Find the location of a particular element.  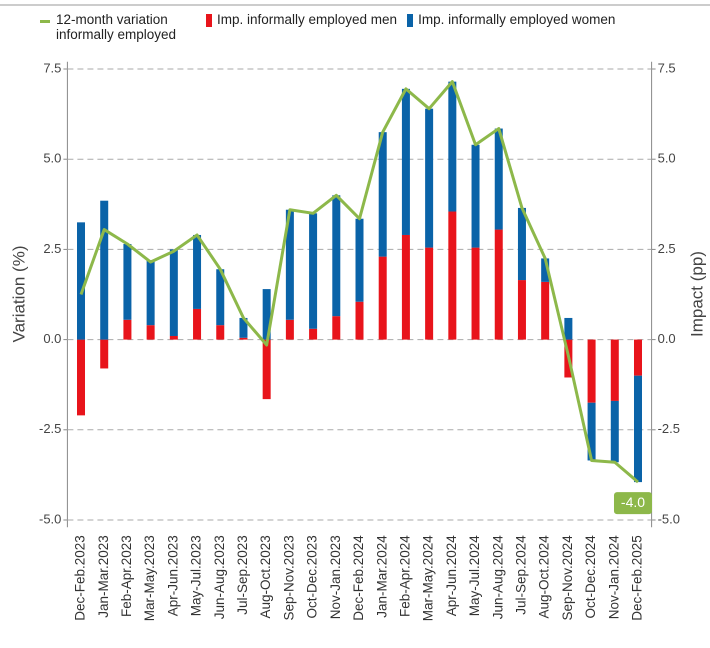

x-tick-label: Jul-Sep.2024 is located at coordinates (521, 575).